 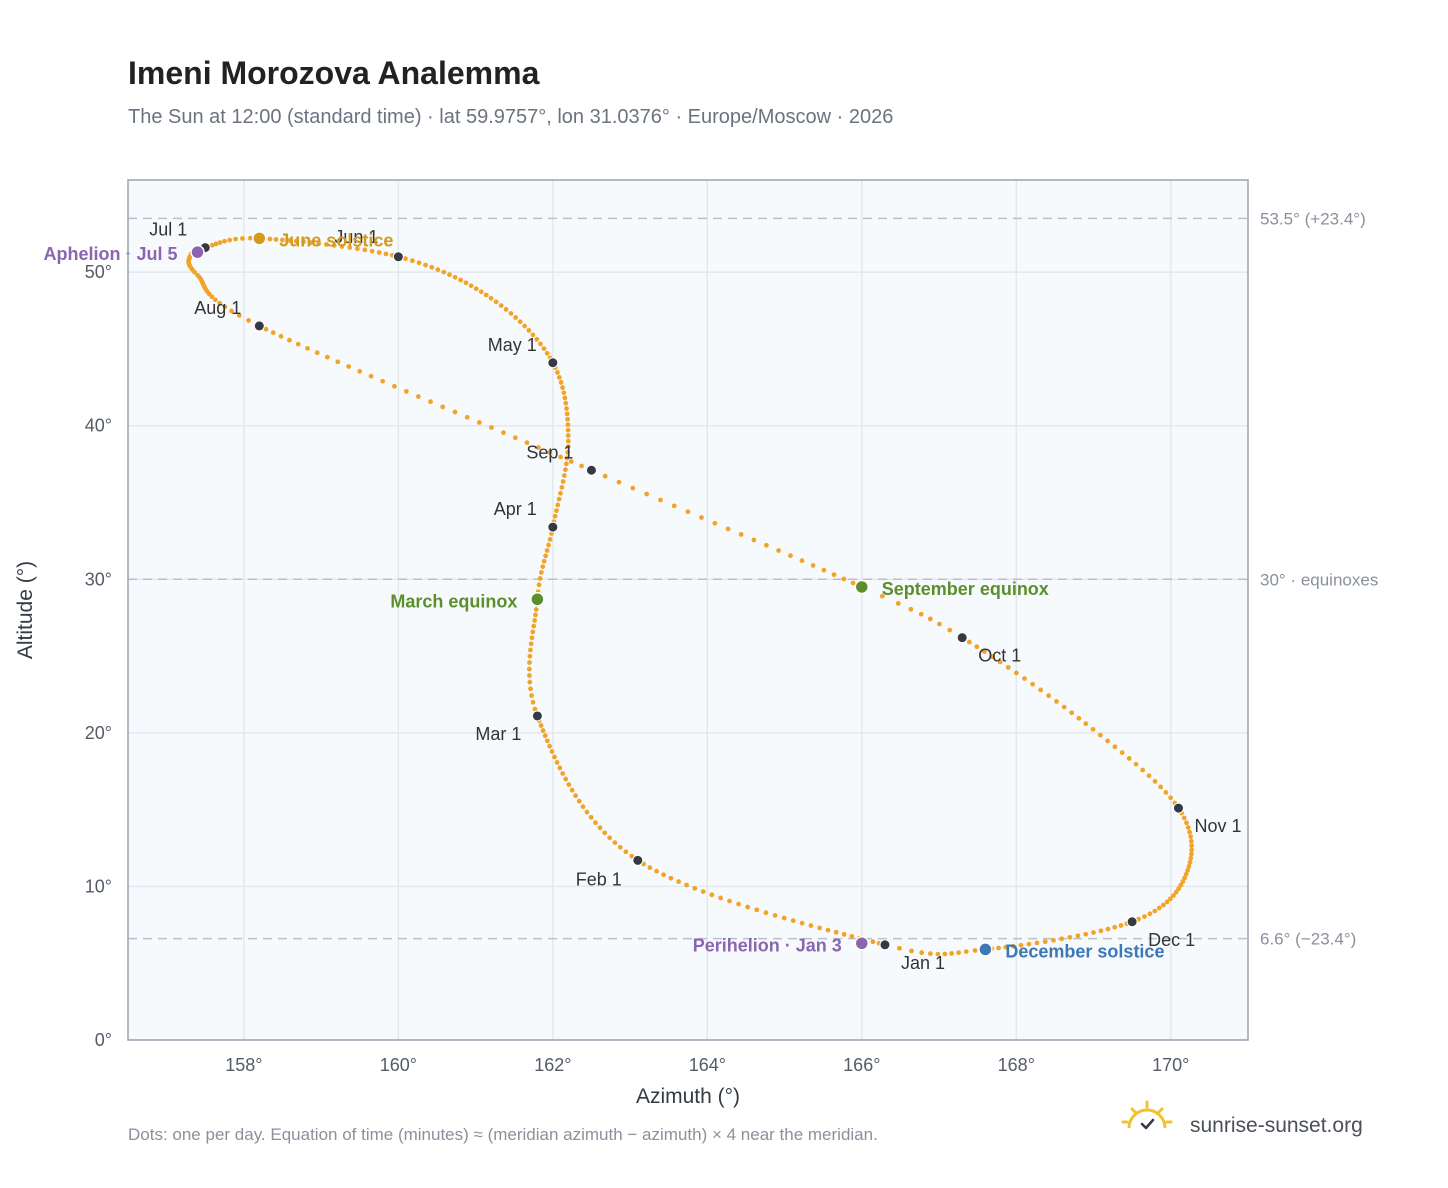 What do you see at coordinates (1016, 1065) in the screenshot?
I see `x-tick-label: 168°` at bounding box center [1016, 1065].